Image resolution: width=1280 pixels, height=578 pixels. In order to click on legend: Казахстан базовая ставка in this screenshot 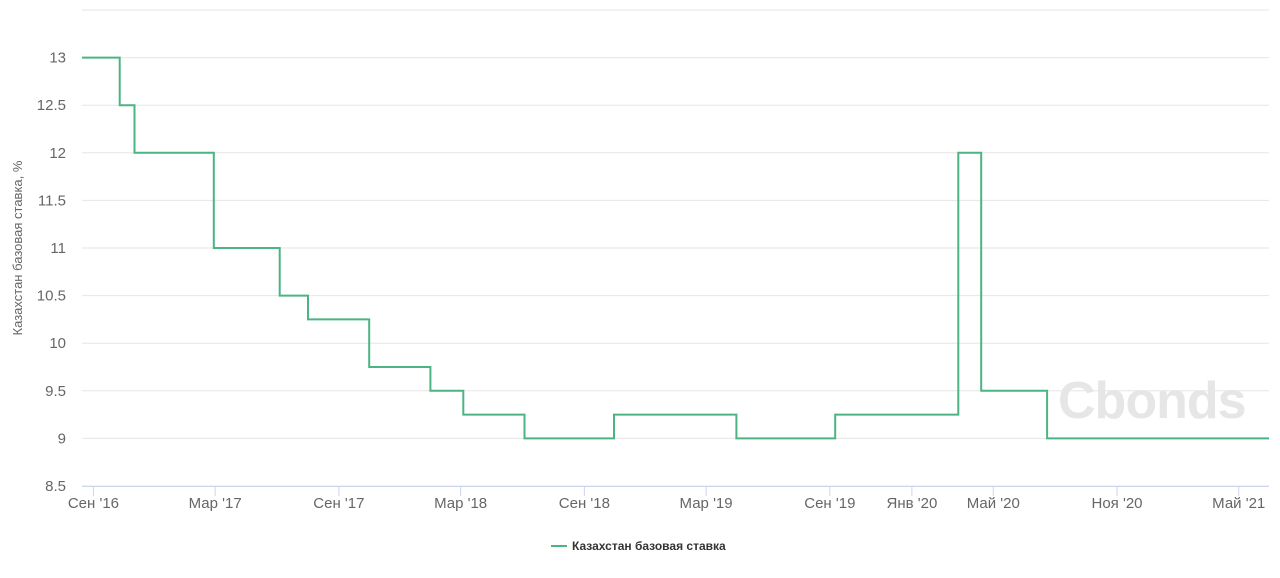, I will do `click(638, 546)`.